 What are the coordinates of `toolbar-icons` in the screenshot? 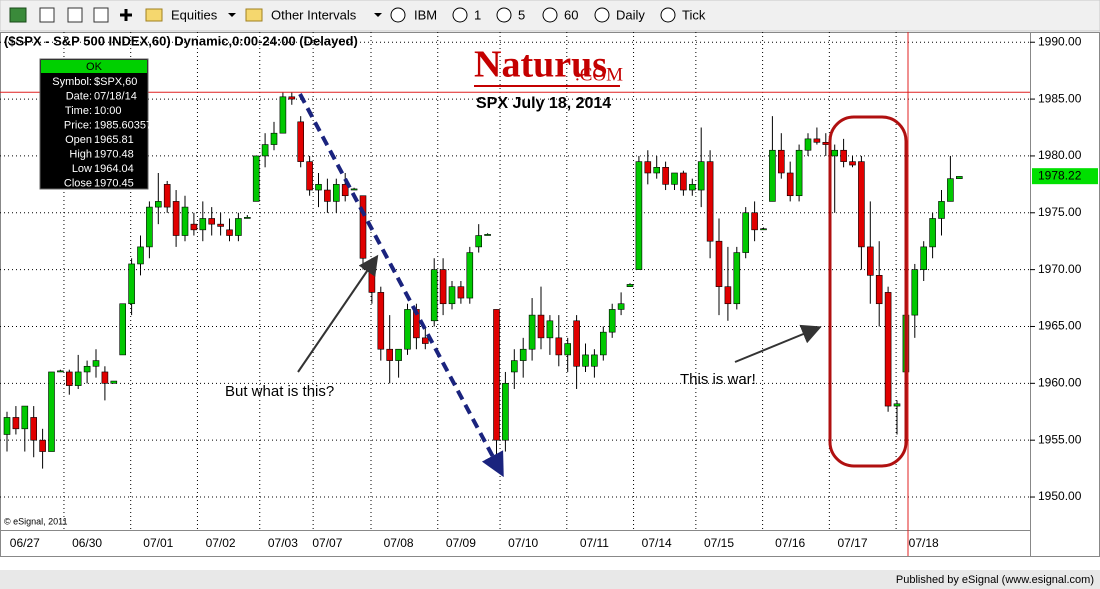 It's located at (342, 15).